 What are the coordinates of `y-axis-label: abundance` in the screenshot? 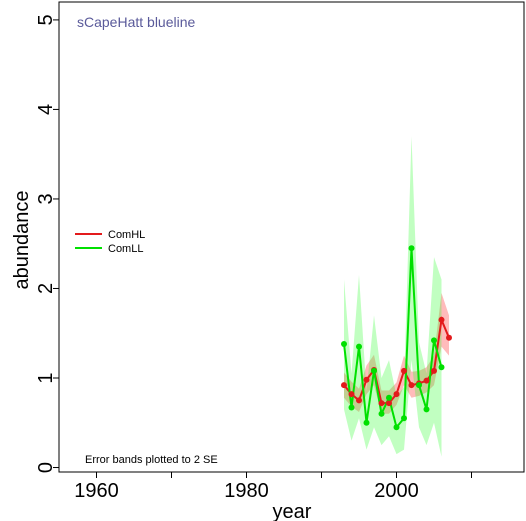 It's located at (22, 240).